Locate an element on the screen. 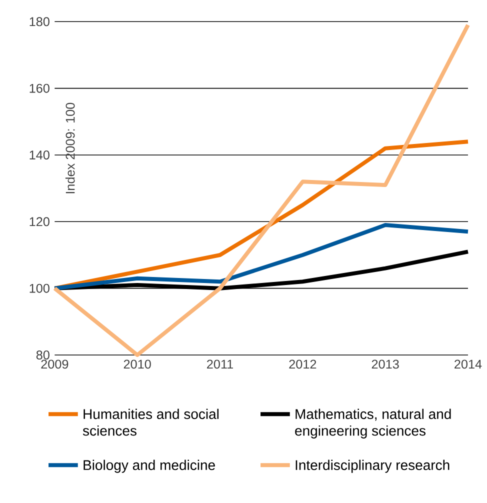  legend-label: Humanities and social sciences is located at coordinates (150, 422).